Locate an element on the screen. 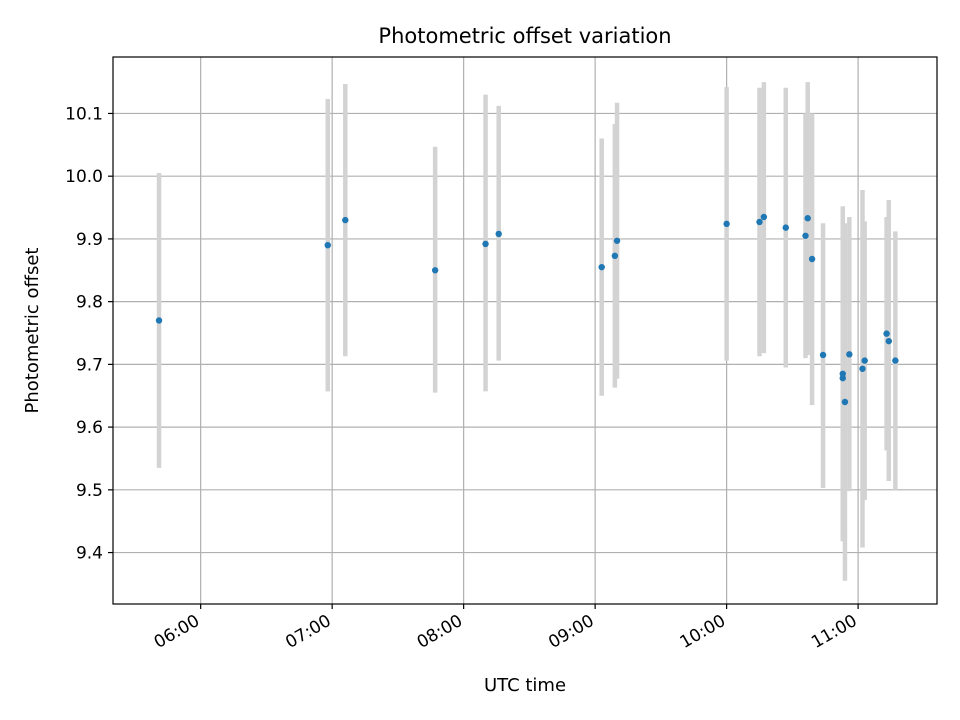 This screenshot has height=720, width=960. y-tick-label: 9.8 is located at coordinates (89, 303).